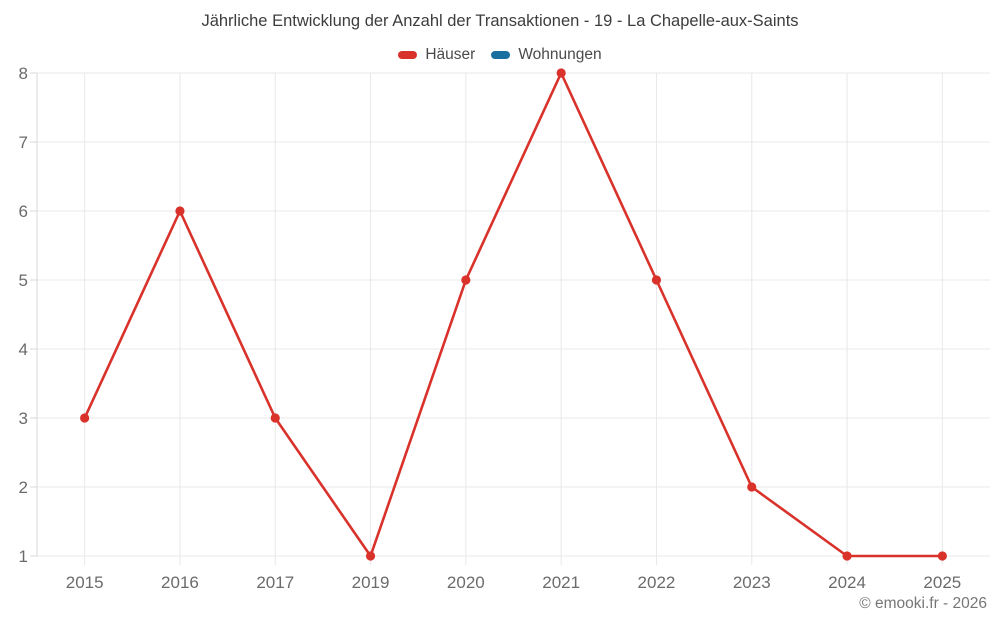 This screenshot has width=1000, height=625. I want to click on legend: Häuser Wohnungen, so click(500, 55).